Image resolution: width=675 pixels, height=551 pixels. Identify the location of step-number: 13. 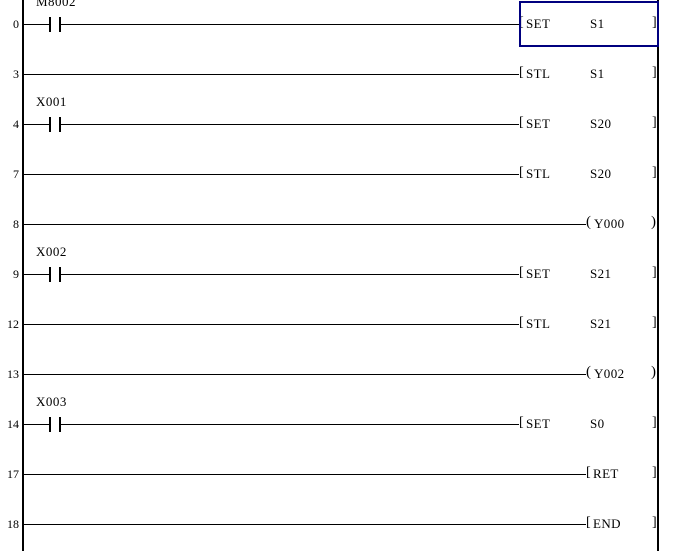
(13, 374).